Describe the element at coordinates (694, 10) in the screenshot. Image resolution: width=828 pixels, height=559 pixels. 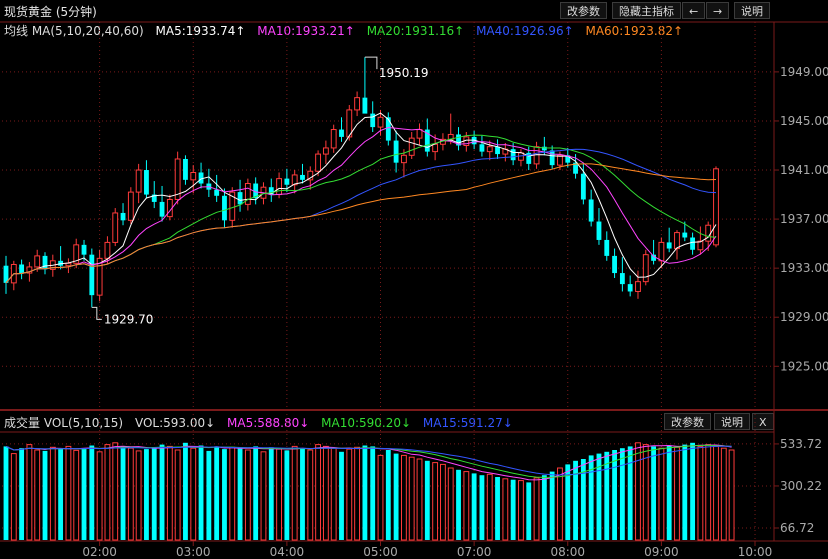
I see `arrow-left-button: ←` at that location.